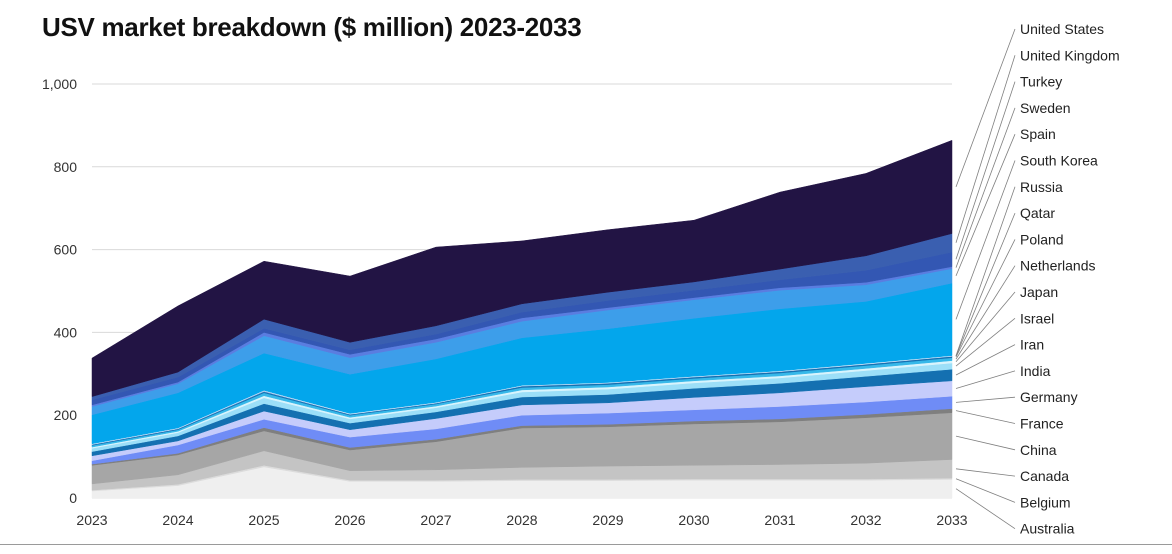 The width and height of the screenshot is (1172, 554). I want to click on legend-leader-lines, so click(985, 279).